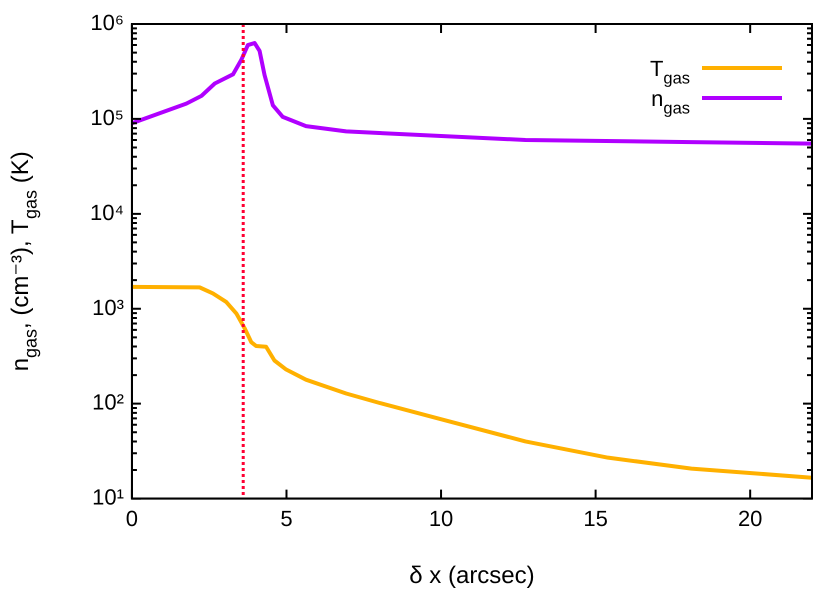  Describe the element at coordinates (750, 518) in the screenshot. I see `x-tick-label: 20` at that location.